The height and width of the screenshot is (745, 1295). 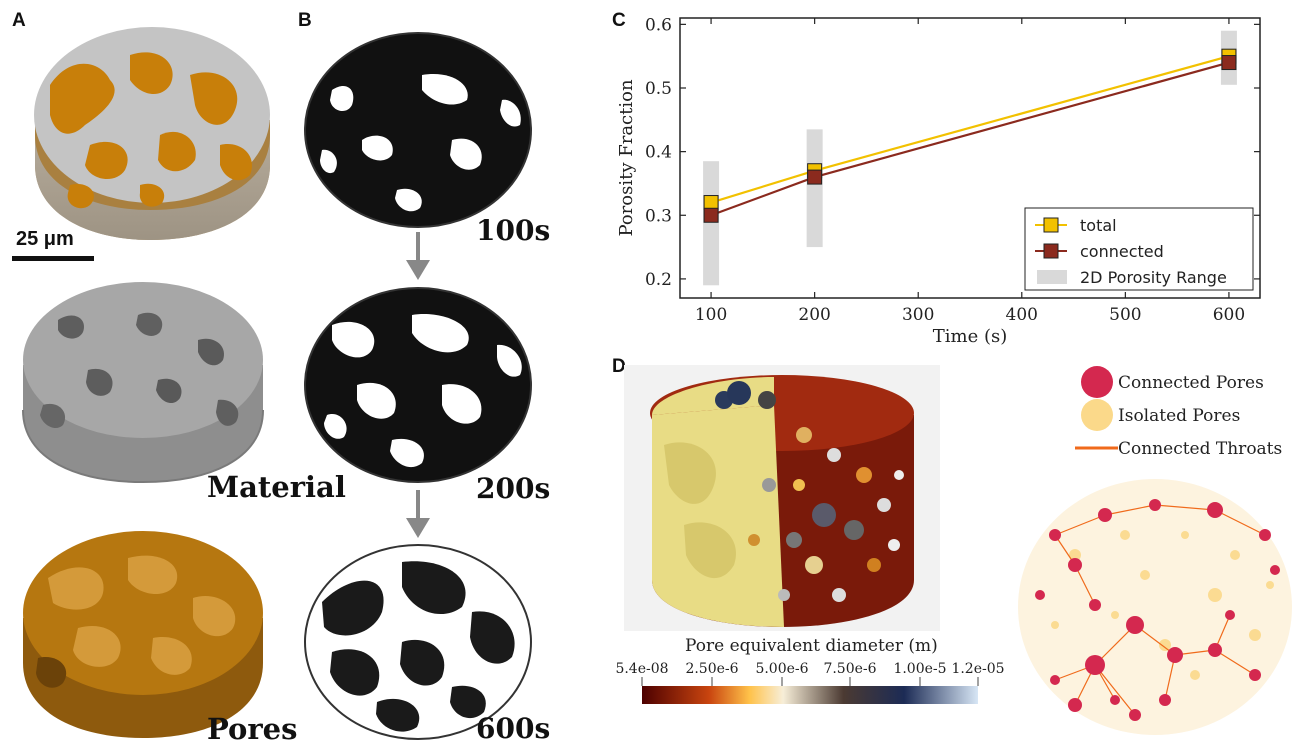 What do you see at coordinates (143, 383) in the screenshot?
I see `material-cylinder-render` at bounding box center [143, 383].